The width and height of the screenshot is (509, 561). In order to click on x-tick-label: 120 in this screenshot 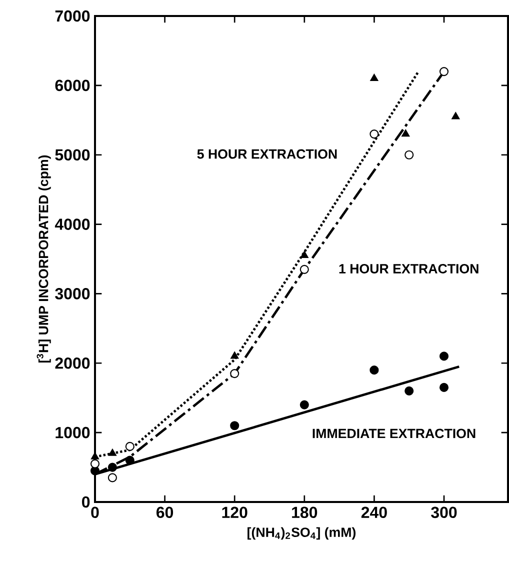, I will do `click(235, 512)`.